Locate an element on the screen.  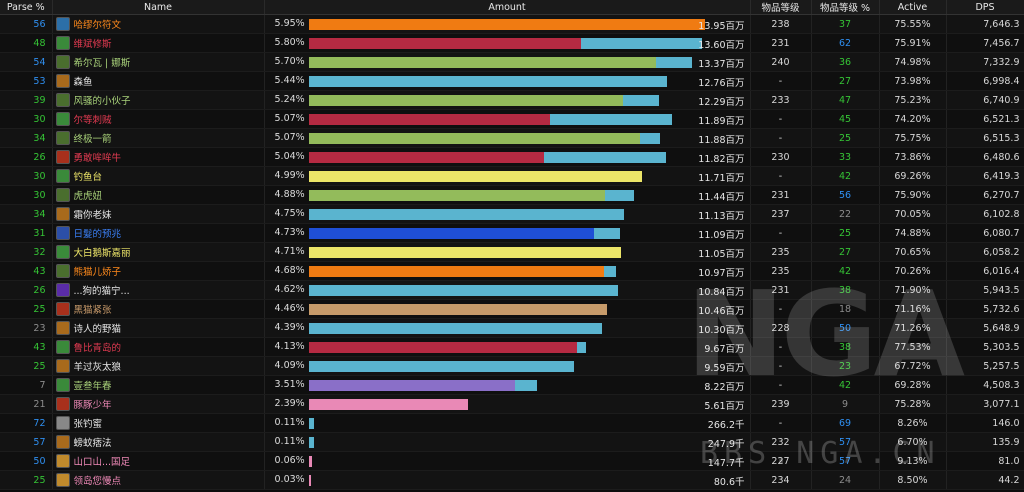
table-row: 30 钓鱼台 4.99% 11.71百万 - 42 69.26% 6,419.3 is located at coordinates (512, 176).